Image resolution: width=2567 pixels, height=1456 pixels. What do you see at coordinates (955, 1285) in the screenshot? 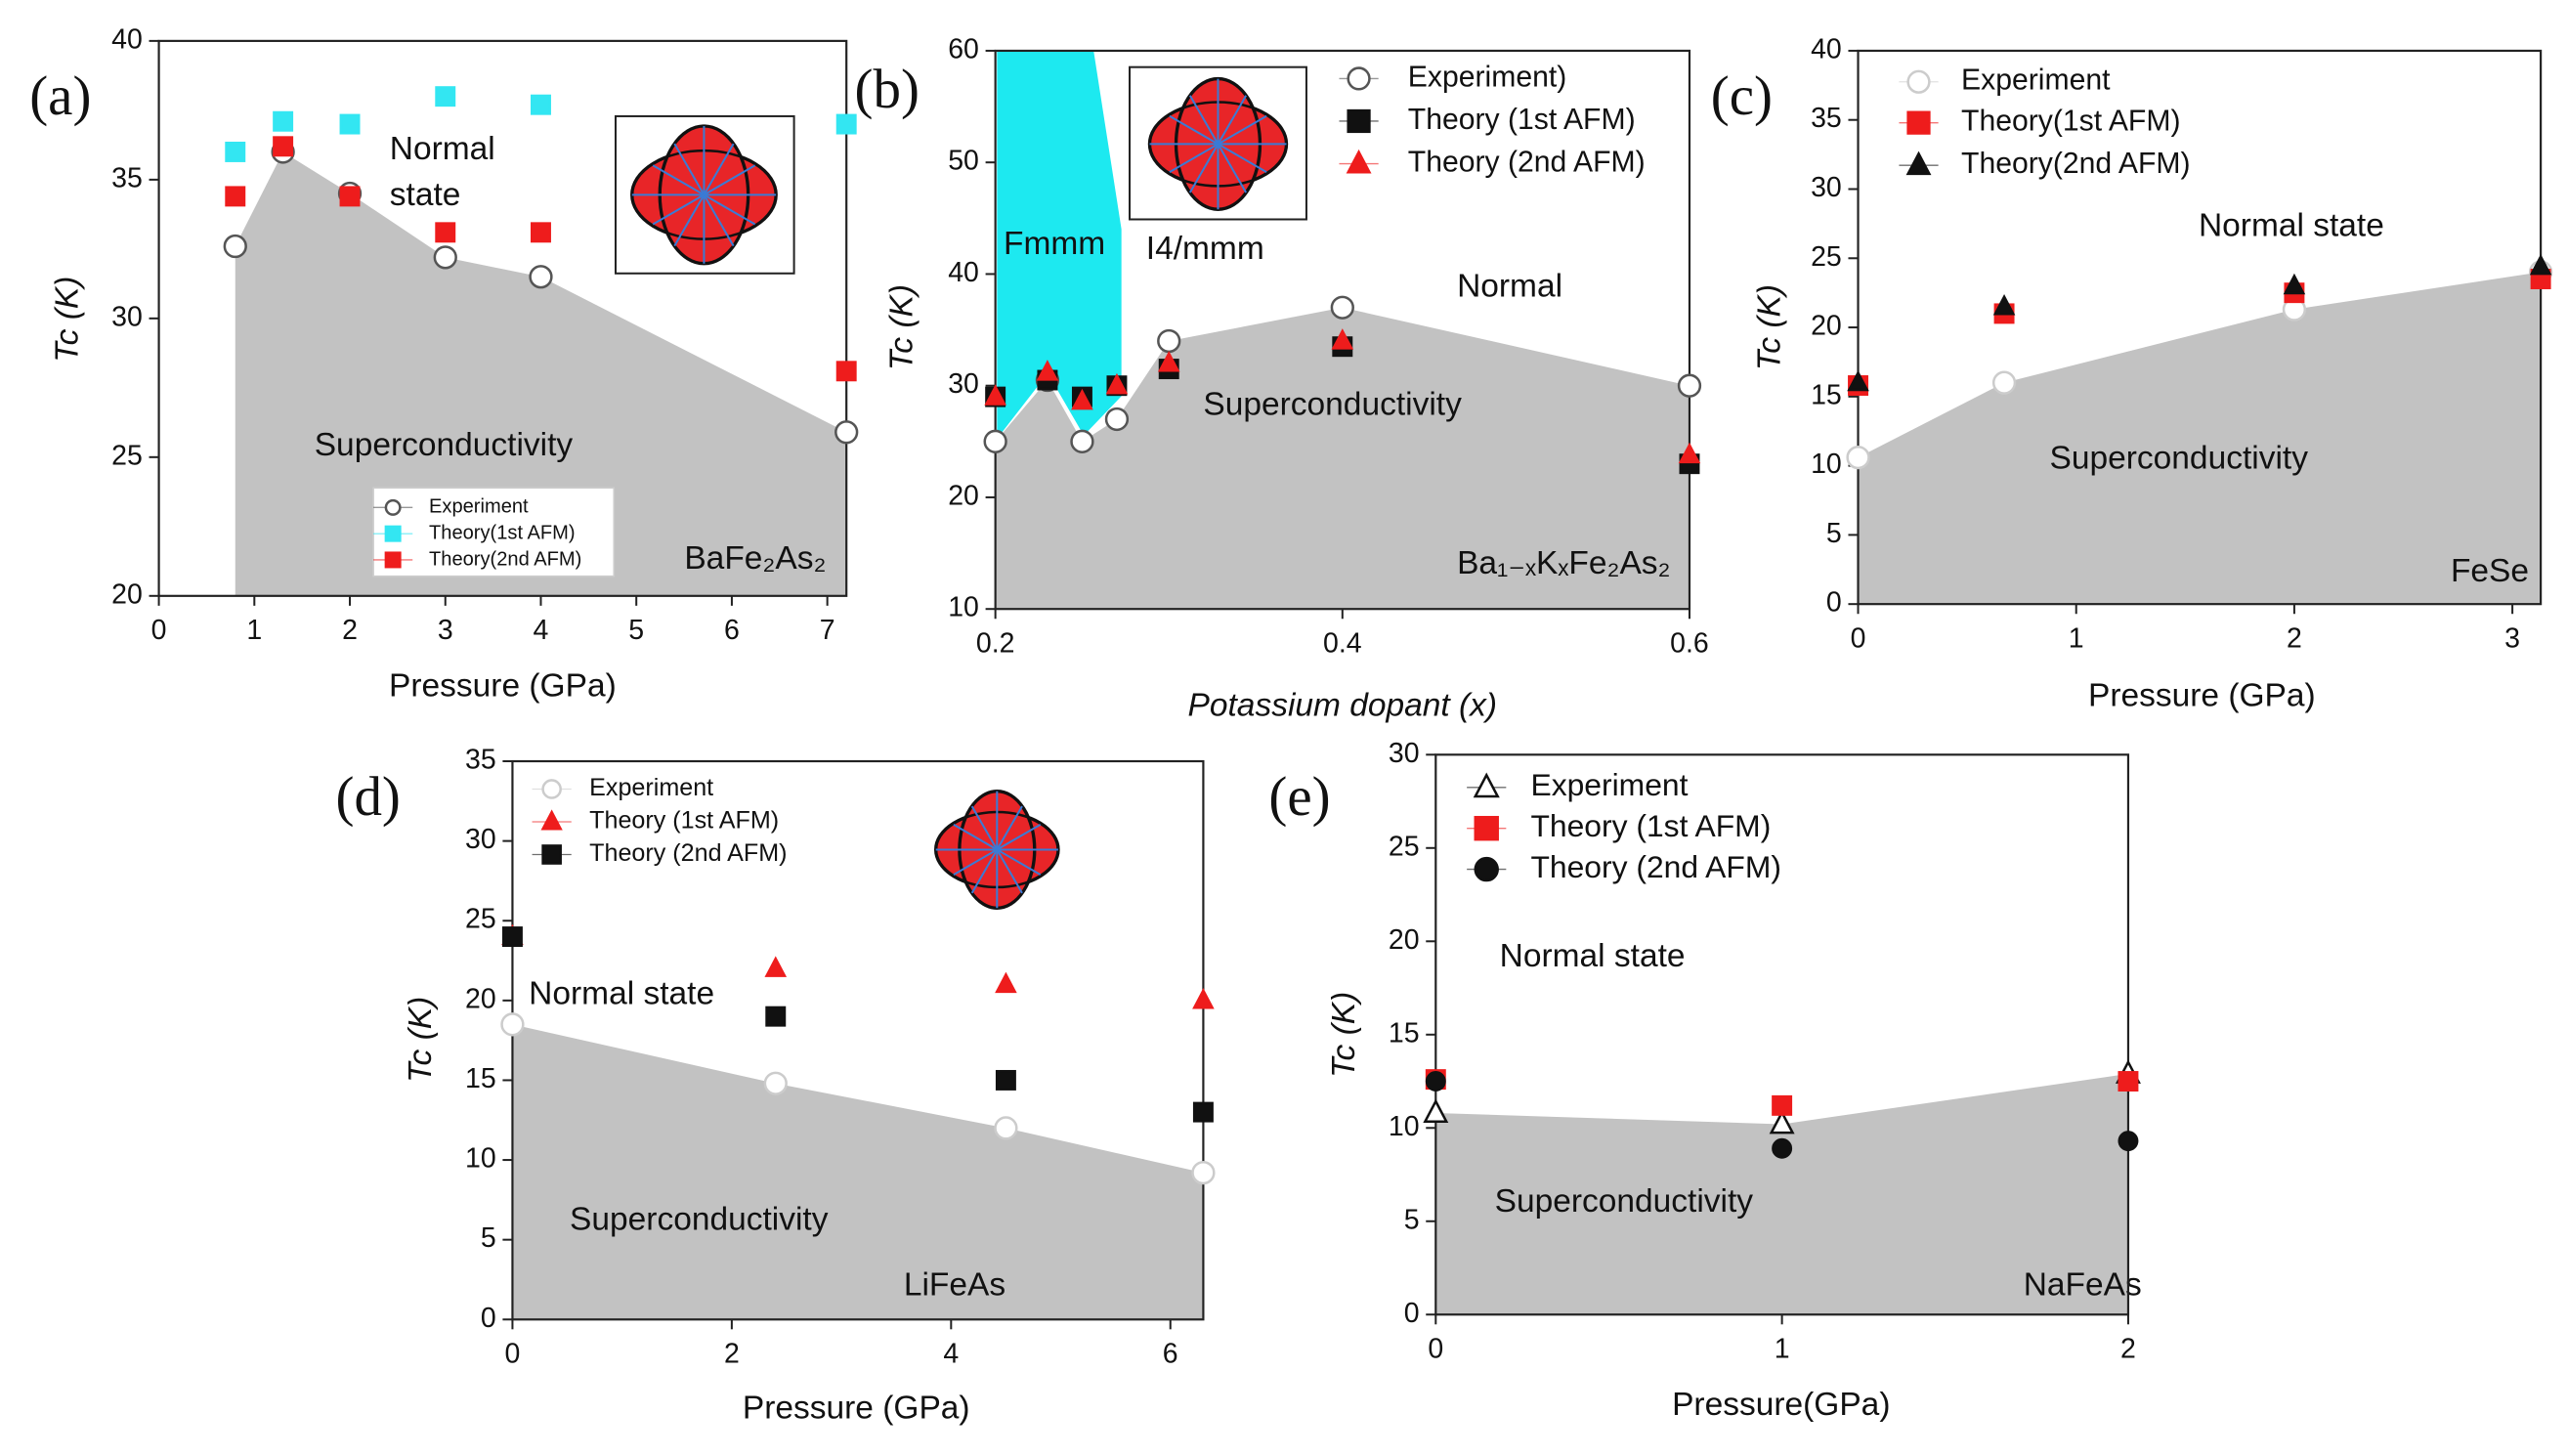
I see `annotation: LiFeAs` at bounding box center [955, 1285].